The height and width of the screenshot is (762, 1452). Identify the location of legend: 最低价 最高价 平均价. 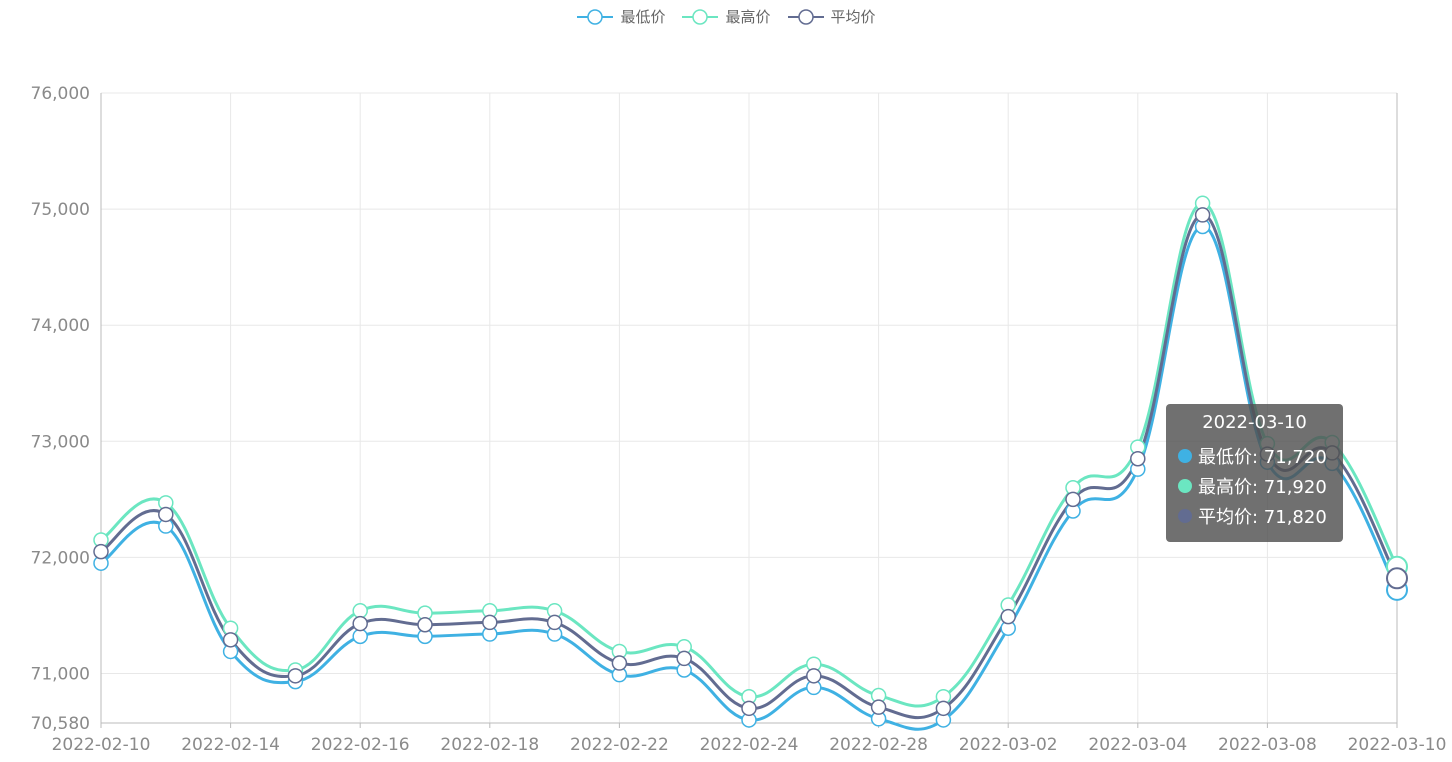
(726, 16).